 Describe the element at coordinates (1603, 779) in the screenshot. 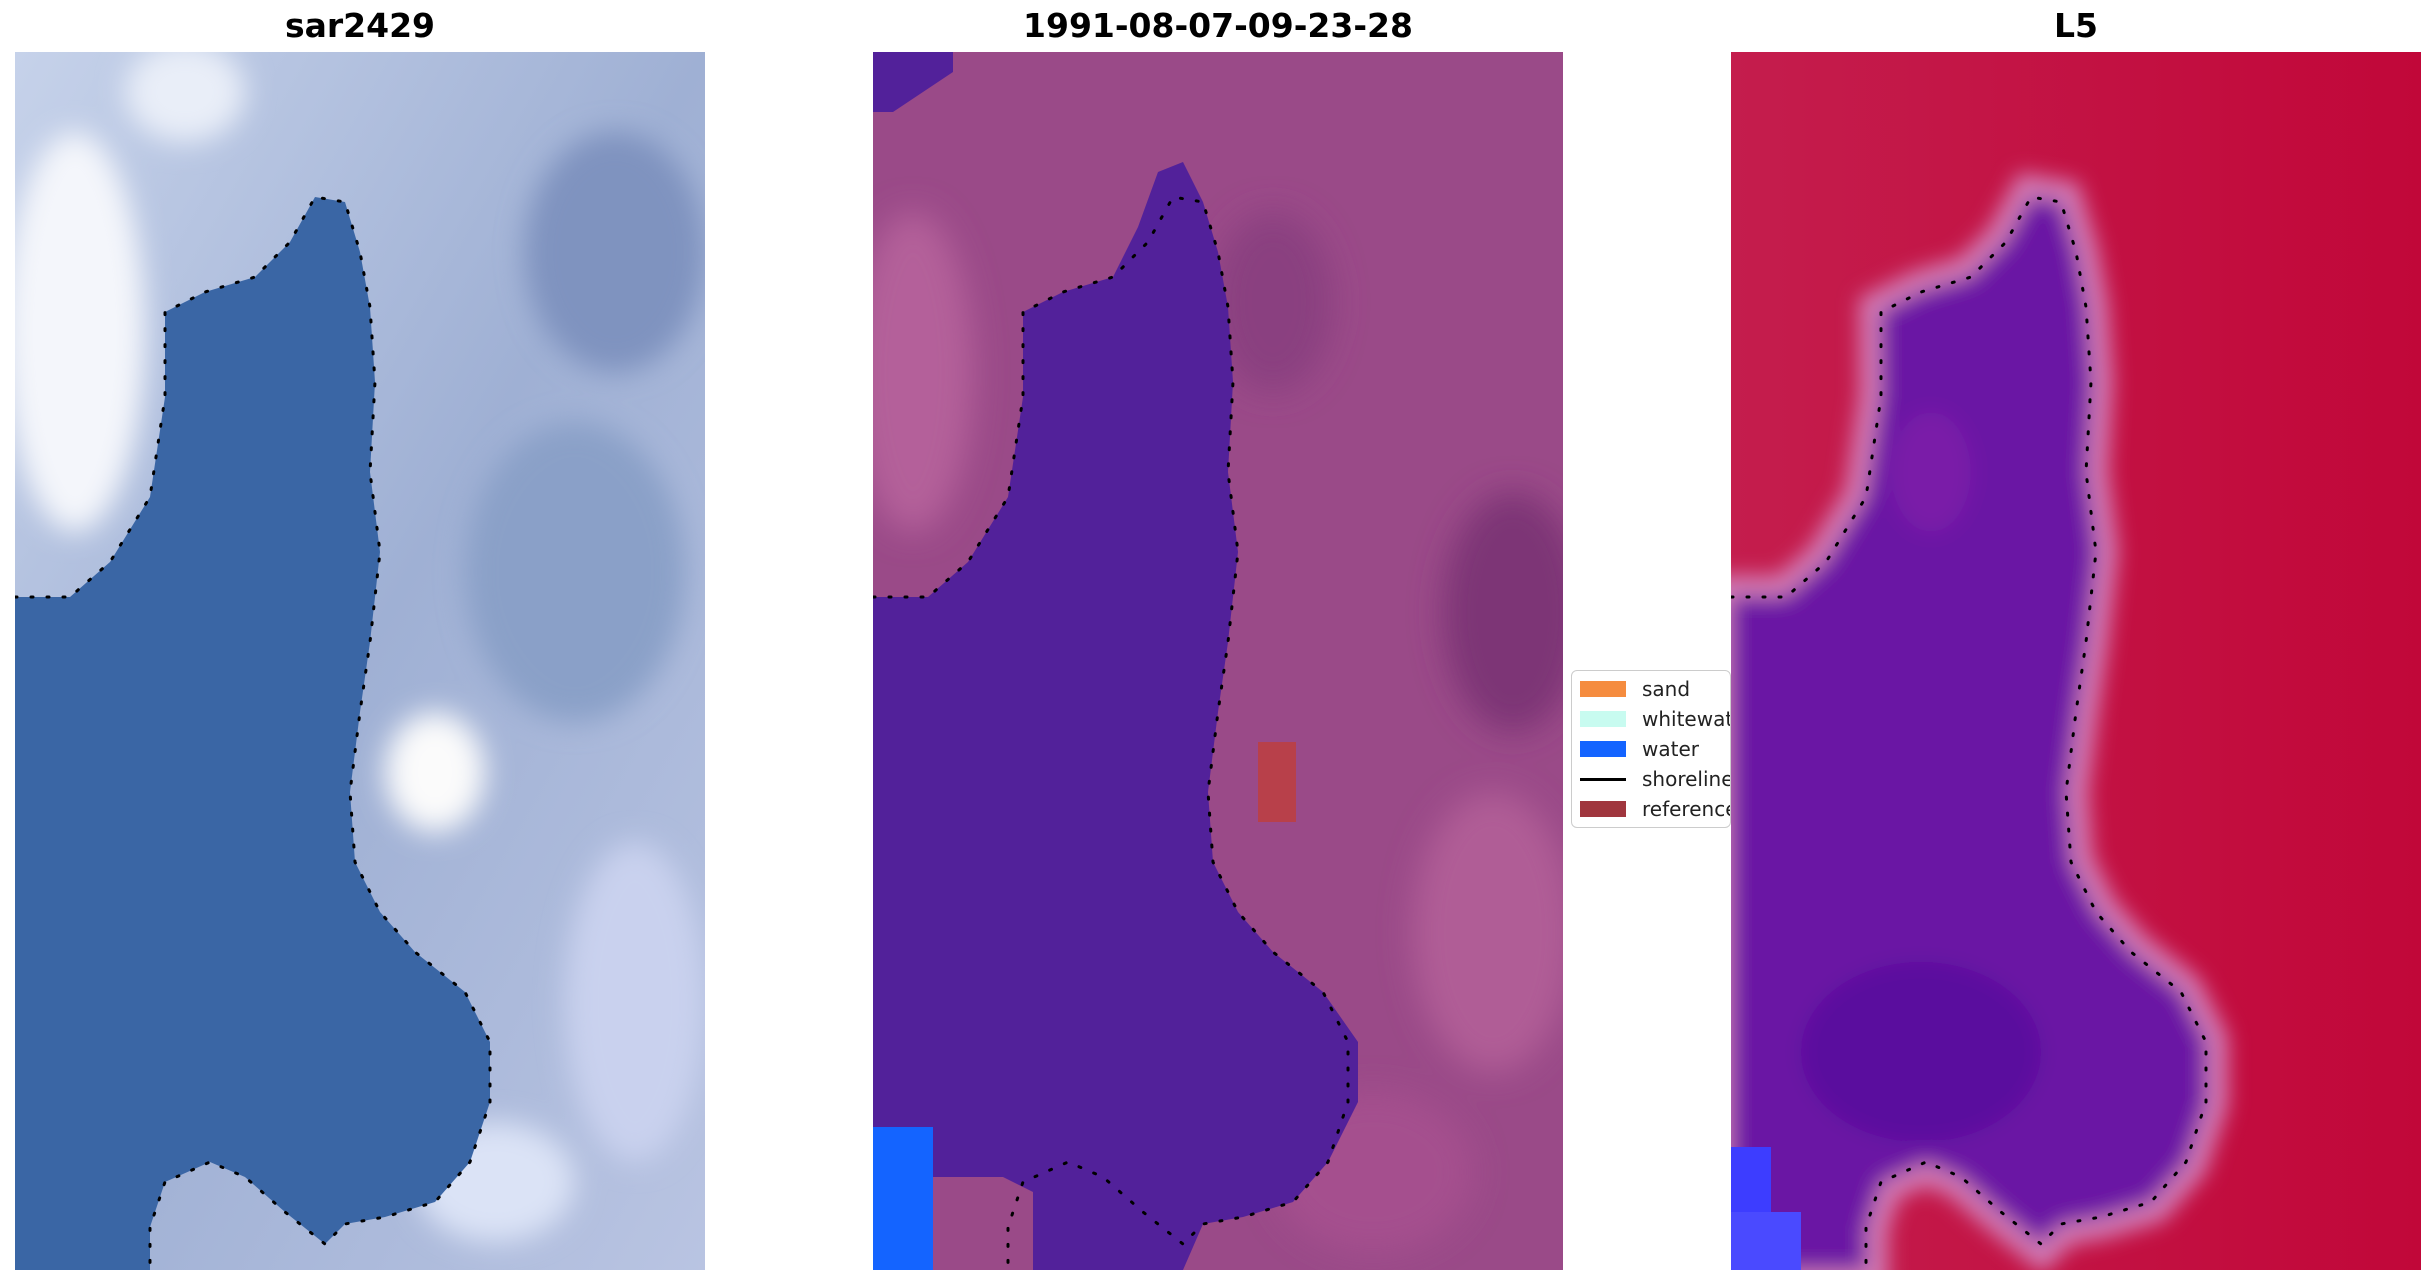

I see `legend-line-shoreline` at that location.